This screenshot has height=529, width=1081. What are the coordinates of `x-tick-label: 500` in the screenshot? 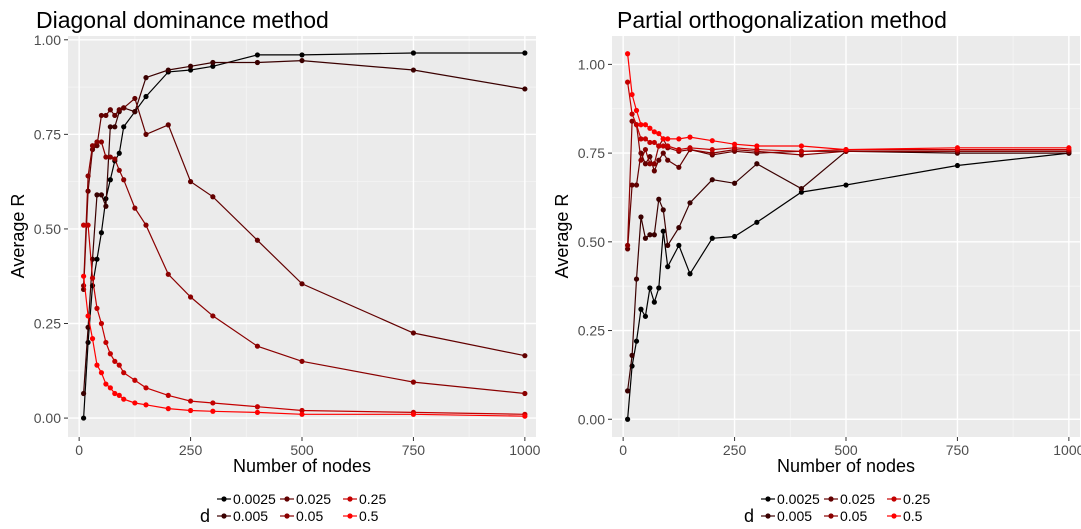 It's located at (302, 450).